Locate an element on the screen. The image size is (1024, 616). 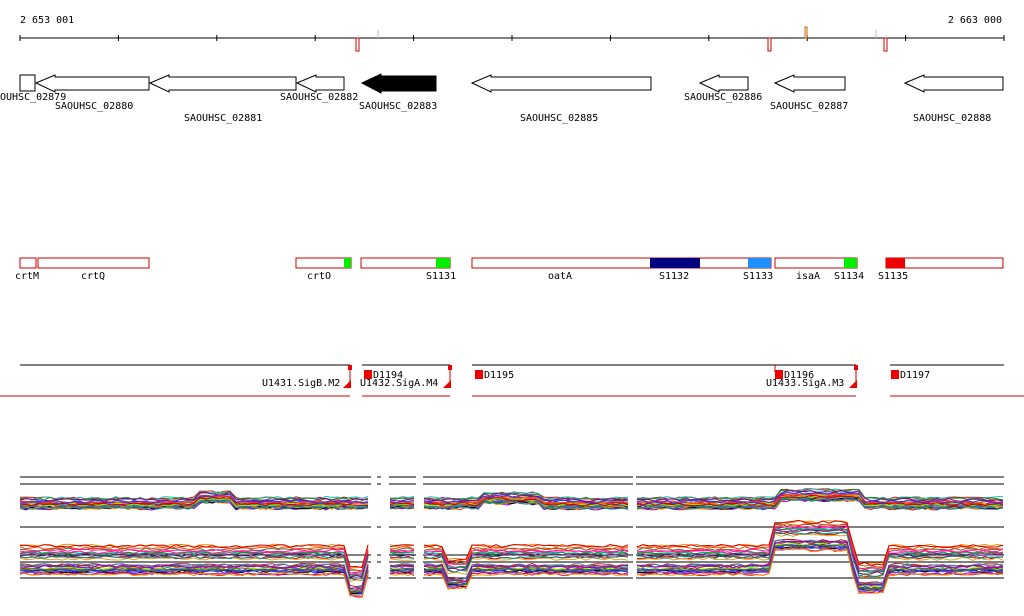
operon-label-crtq: crtQ is located at coordinates (93, 276).